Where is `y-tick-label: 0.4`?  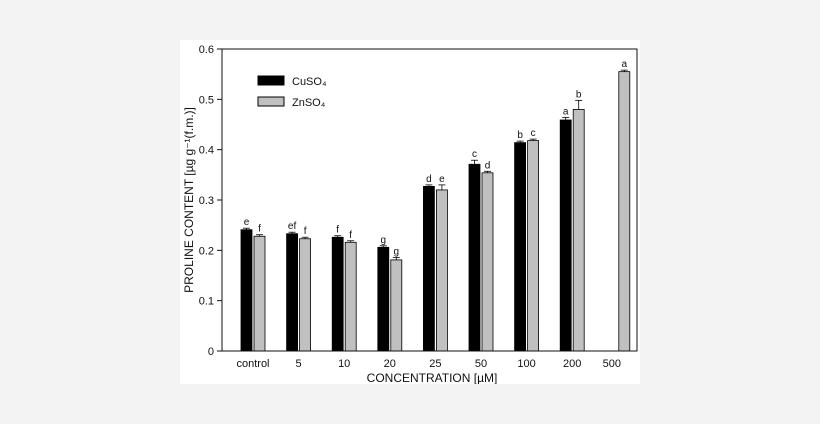
y-tick-label: 0.4 is located at coordinates (206, 151).